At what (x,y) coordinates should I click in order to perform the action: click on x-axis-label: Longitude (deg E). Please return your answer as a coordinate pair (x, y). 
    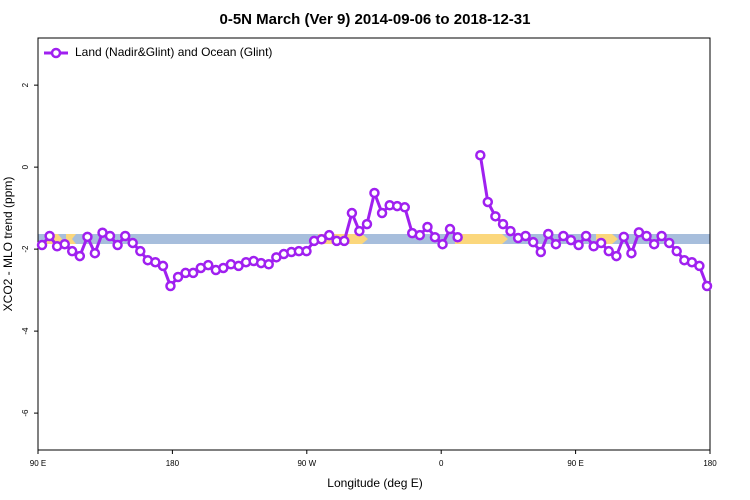
    Looking at the image, I should click on (374, 483).